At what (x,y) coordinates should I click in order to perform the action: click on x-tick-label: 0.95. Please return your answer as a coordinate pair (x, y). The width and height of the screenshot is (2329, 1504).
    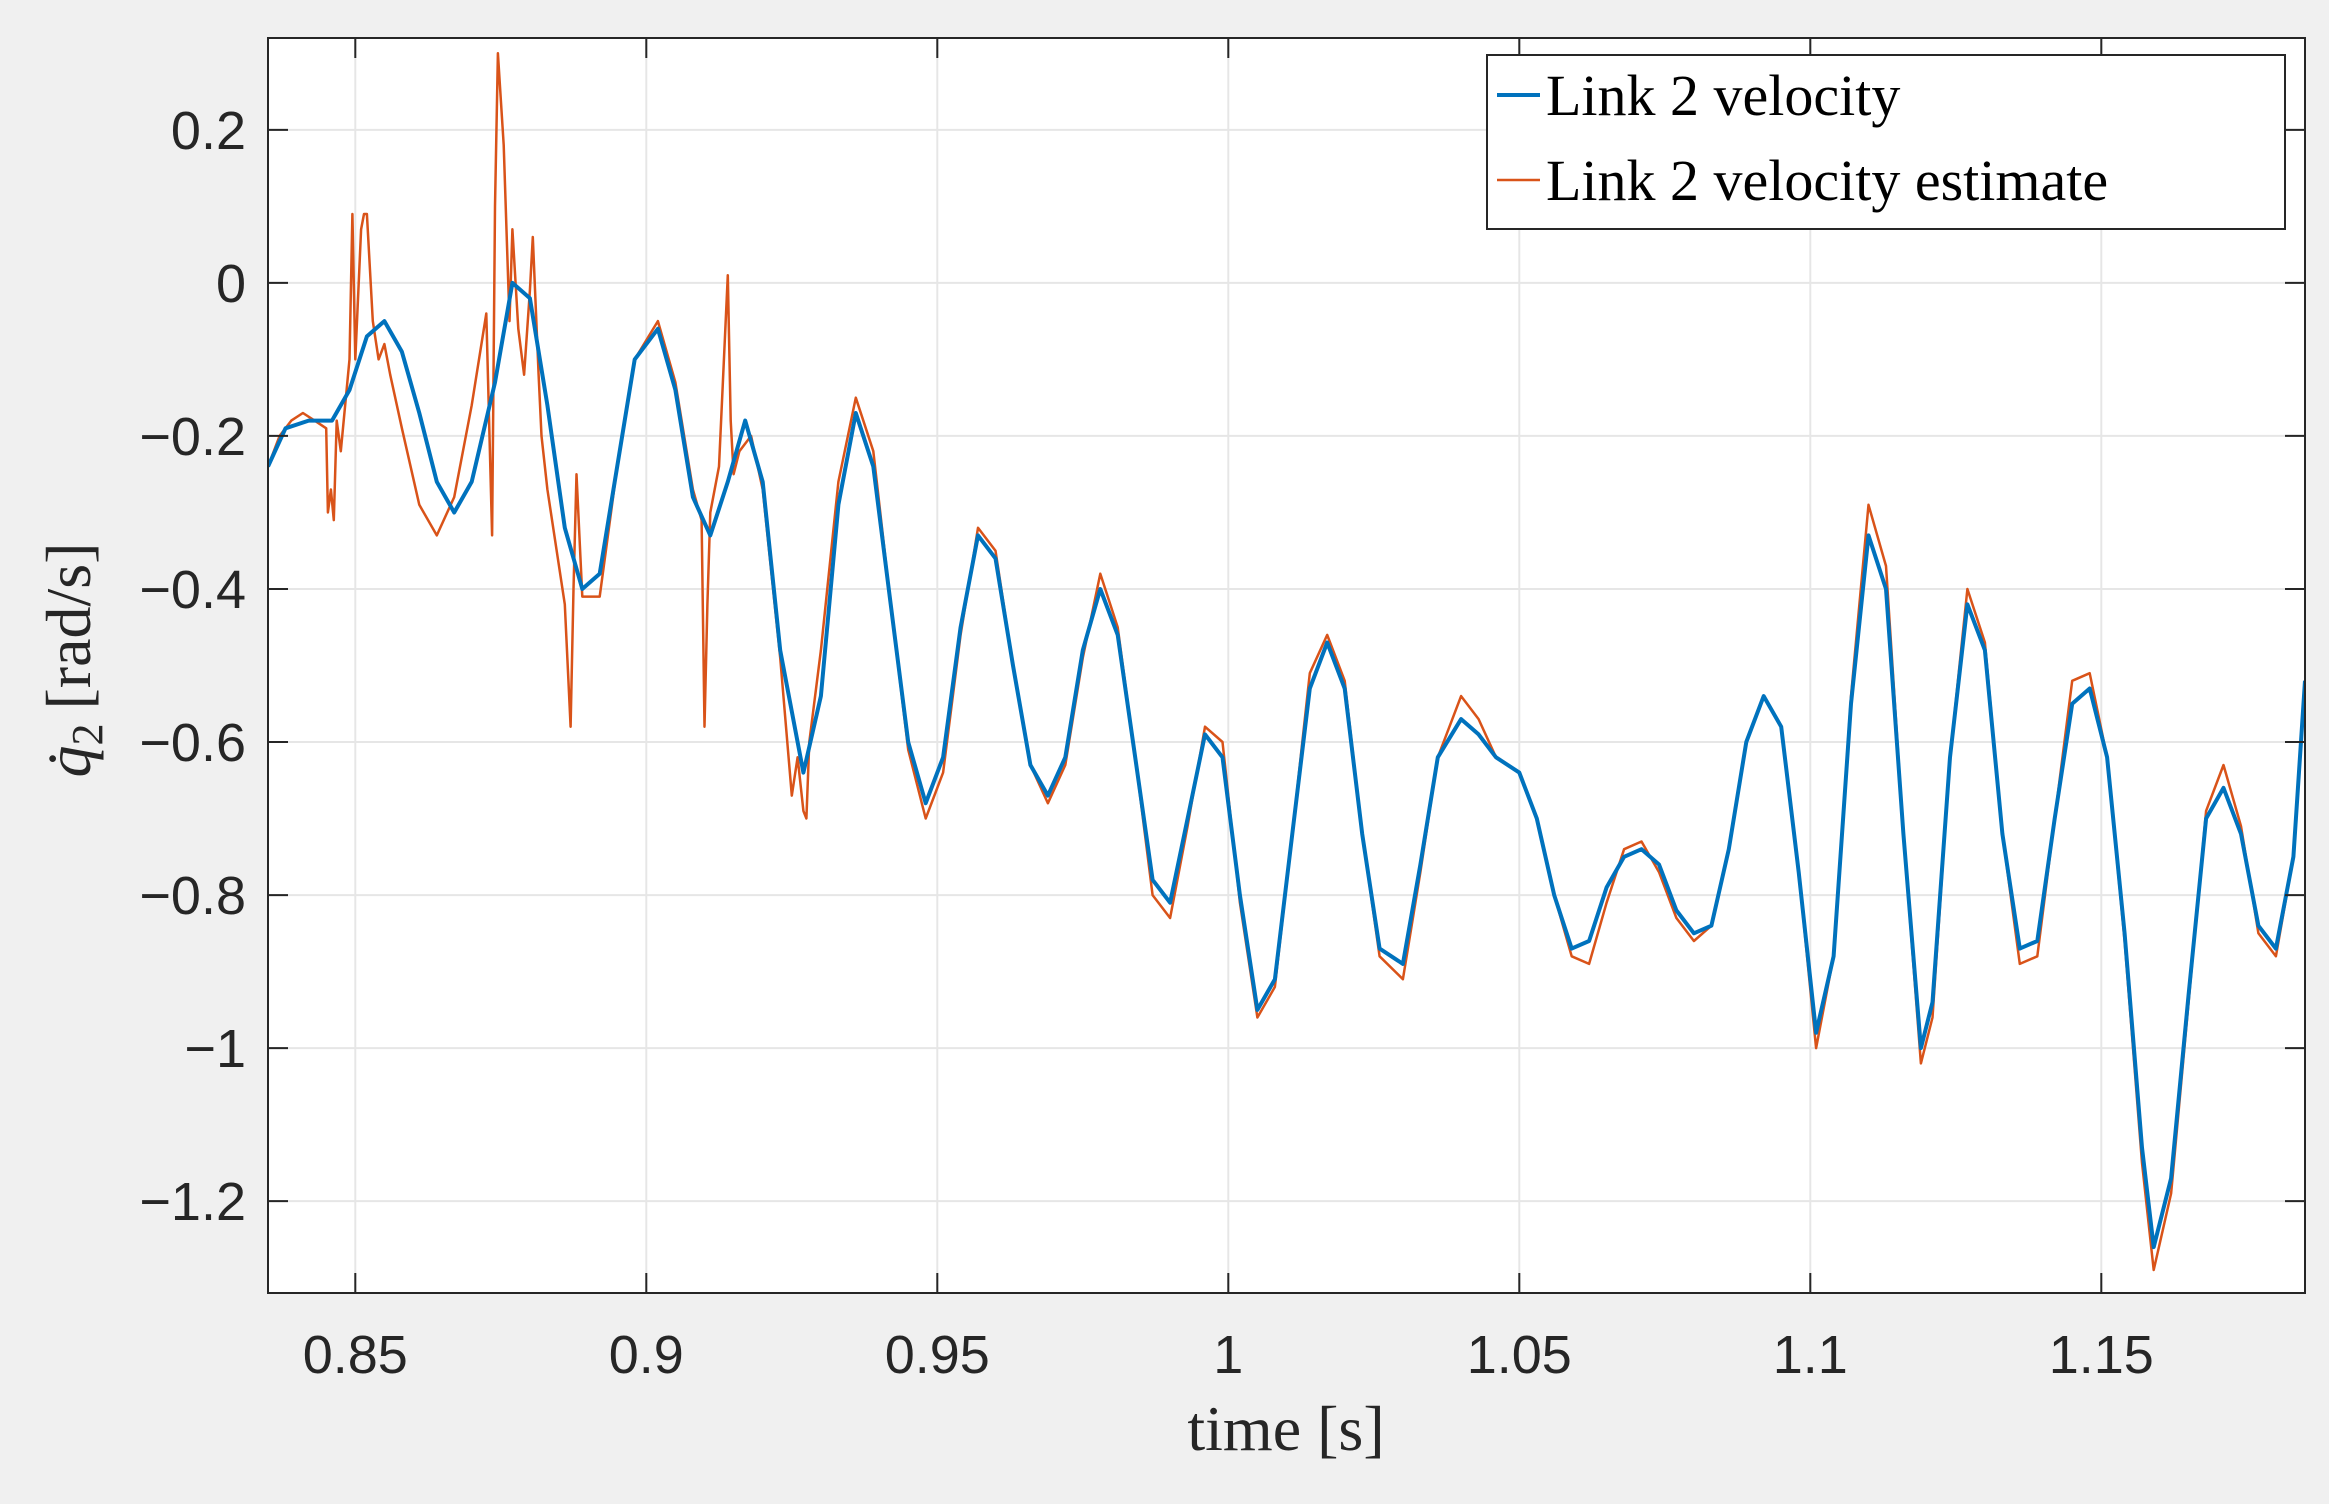
    Looking at the image, I should click on (937, 1355).